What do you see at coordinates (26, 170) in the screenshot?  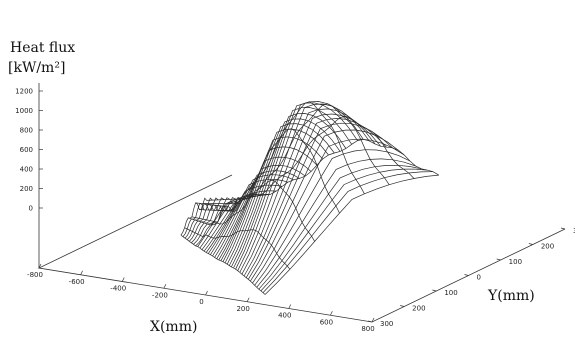 I see `z-tick-label: 400` at bounding box center [26, 170].